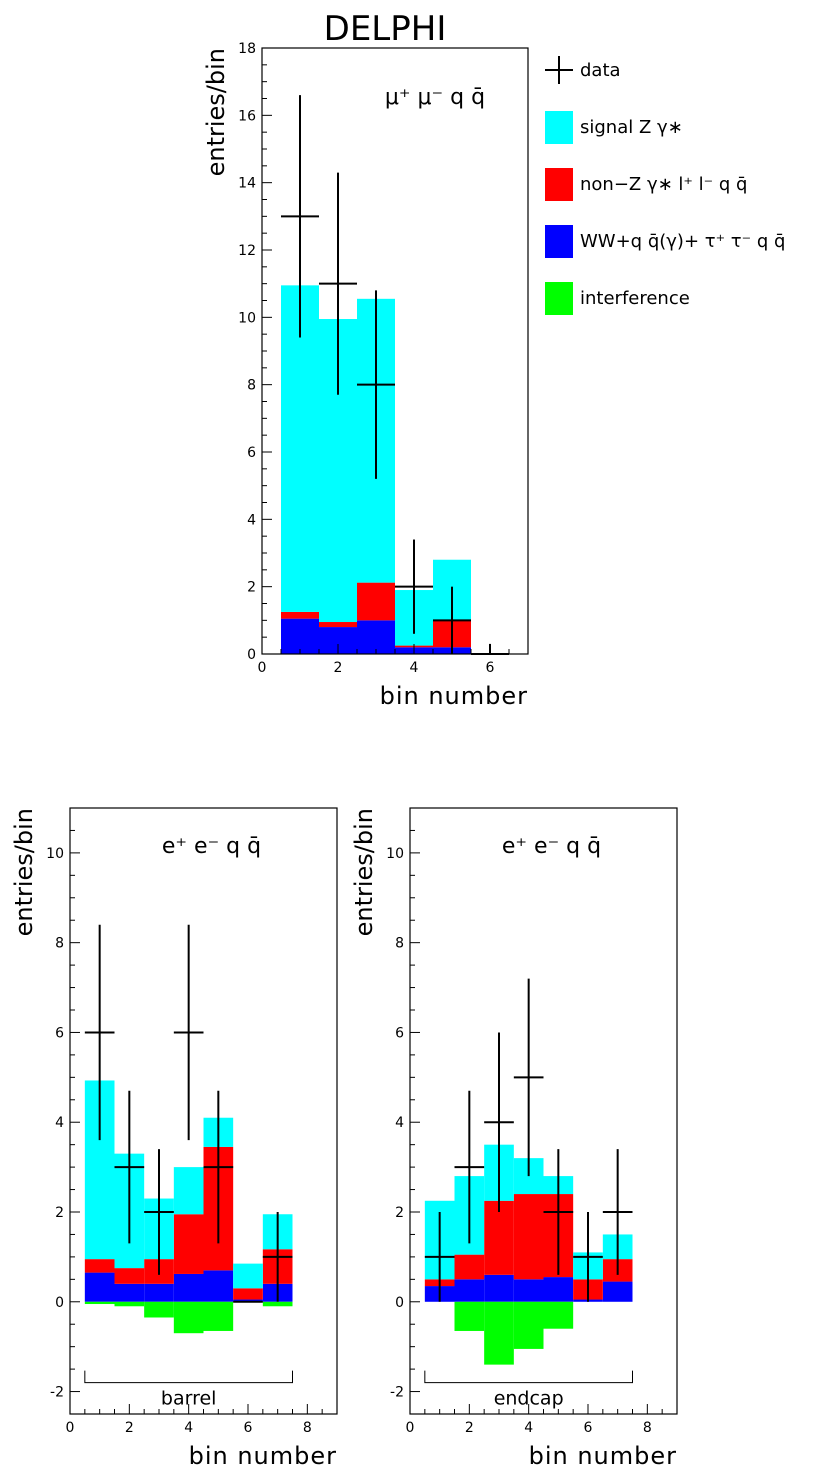 The width and height of the screenshot is (830, 1467). I want to click on legend-label: non−Z γ∗ l⁺ l⁻ q q̄, so click(663, 184).